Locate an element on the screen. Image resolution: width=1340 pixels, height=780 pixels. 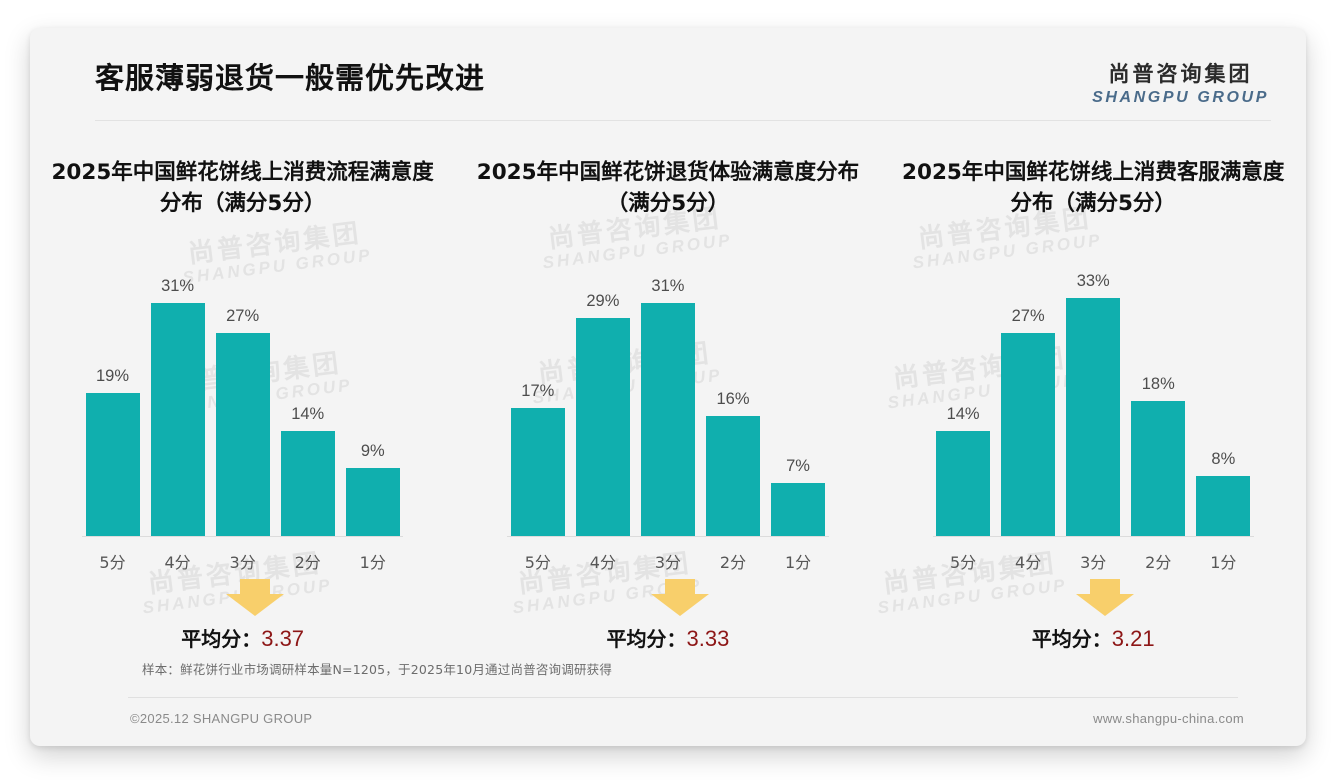
bar-group: 33% is located at coordinates (1093, 404).